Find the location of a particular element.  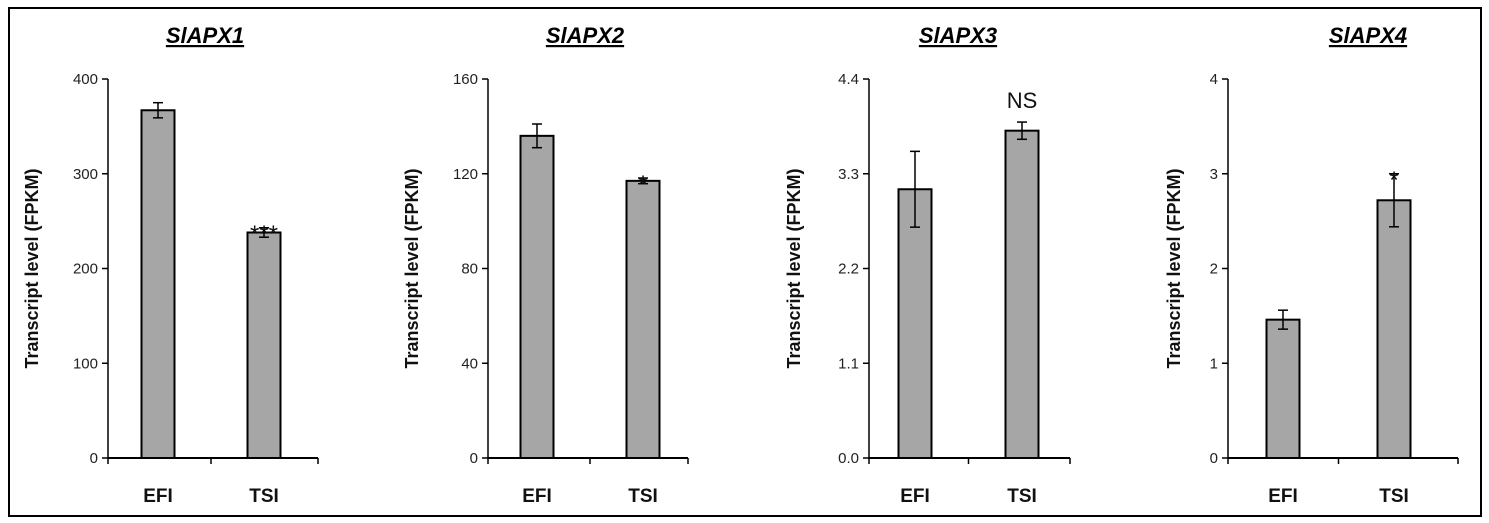

y-tick-label: 4.4 is located at coordinates (848, 79).